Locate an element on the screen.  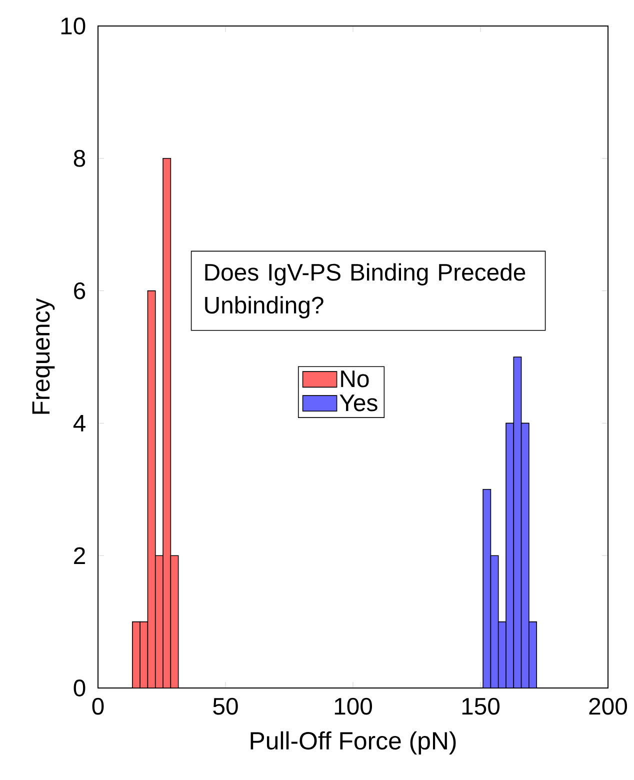
x-axis-title: Pull-Off Force (pN) is located at coordinates (353, 743).